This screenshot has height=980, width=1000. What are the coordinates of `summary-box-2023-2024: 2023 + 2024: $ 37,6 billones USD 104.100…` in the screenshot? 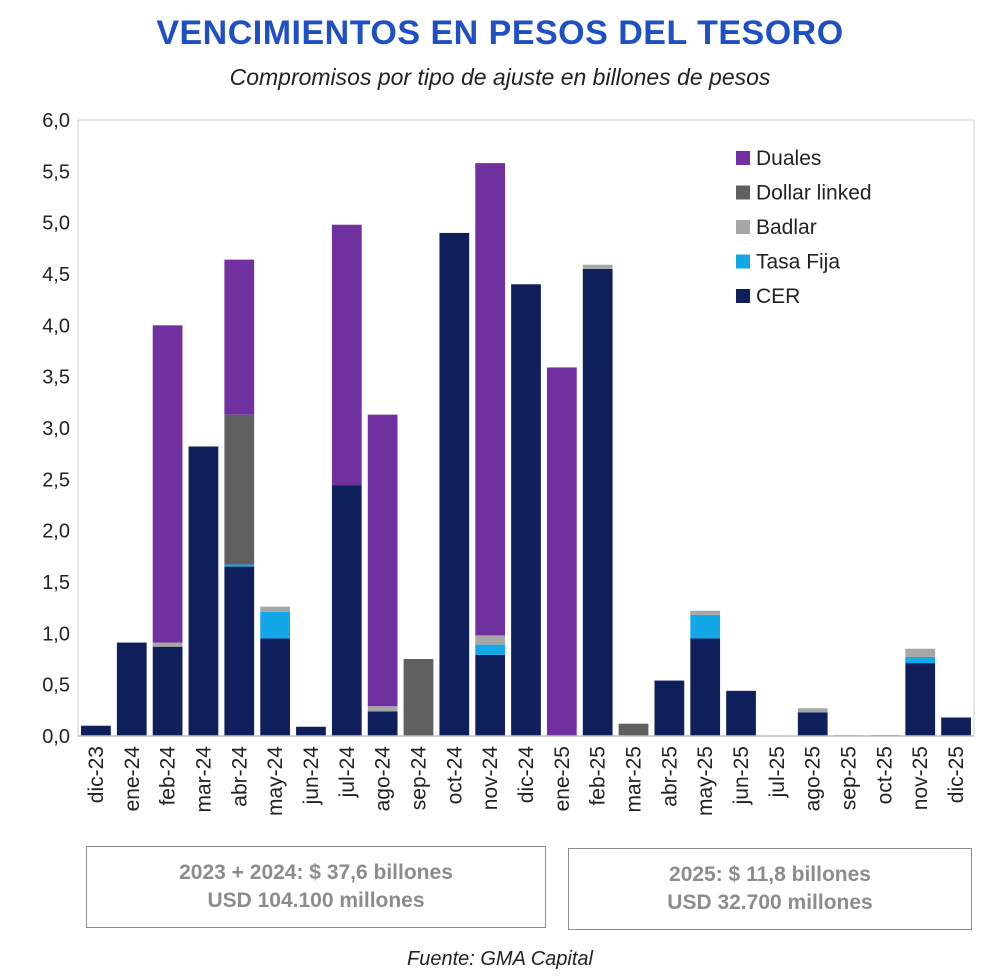 It's located at (316, 887).